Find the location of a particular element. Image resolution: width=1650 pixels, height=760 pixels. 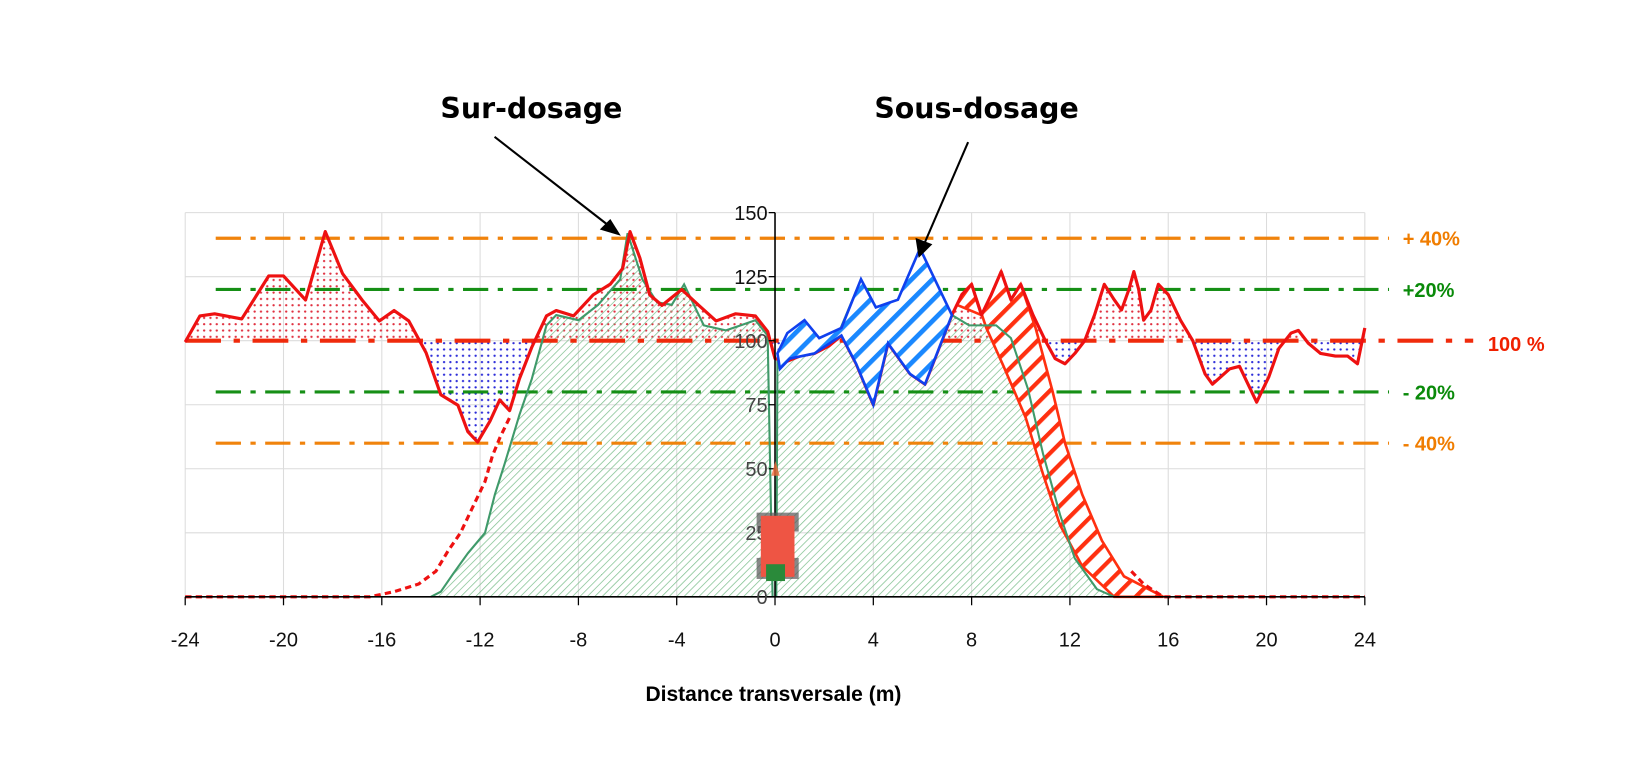

tail-left-dotted-line is located at coordinates (348, 507).